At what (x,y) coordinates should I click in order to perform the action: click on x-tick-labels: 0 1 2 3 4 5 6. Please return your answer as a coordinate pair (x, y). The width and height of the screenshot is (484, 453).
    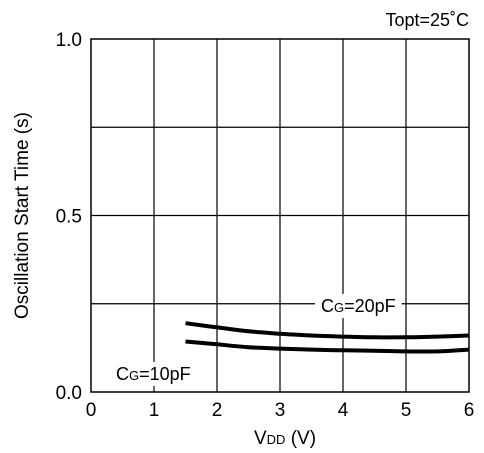
    Looking at the image, I should click on (280, 410).